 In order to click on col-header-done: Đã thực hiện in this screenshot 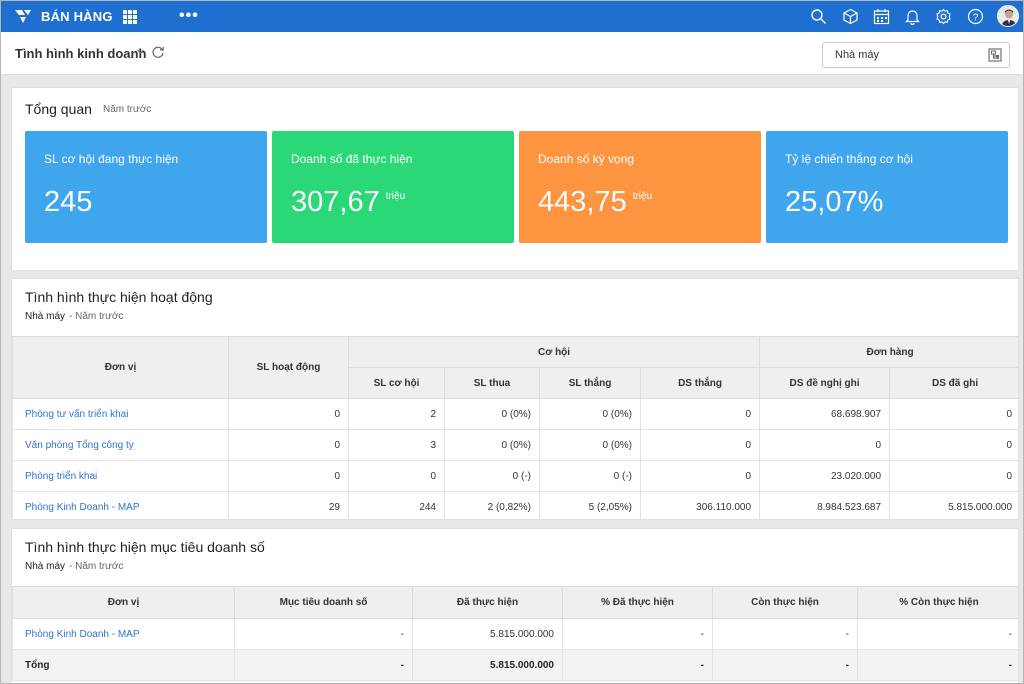, I will do `click(487, 602)`.